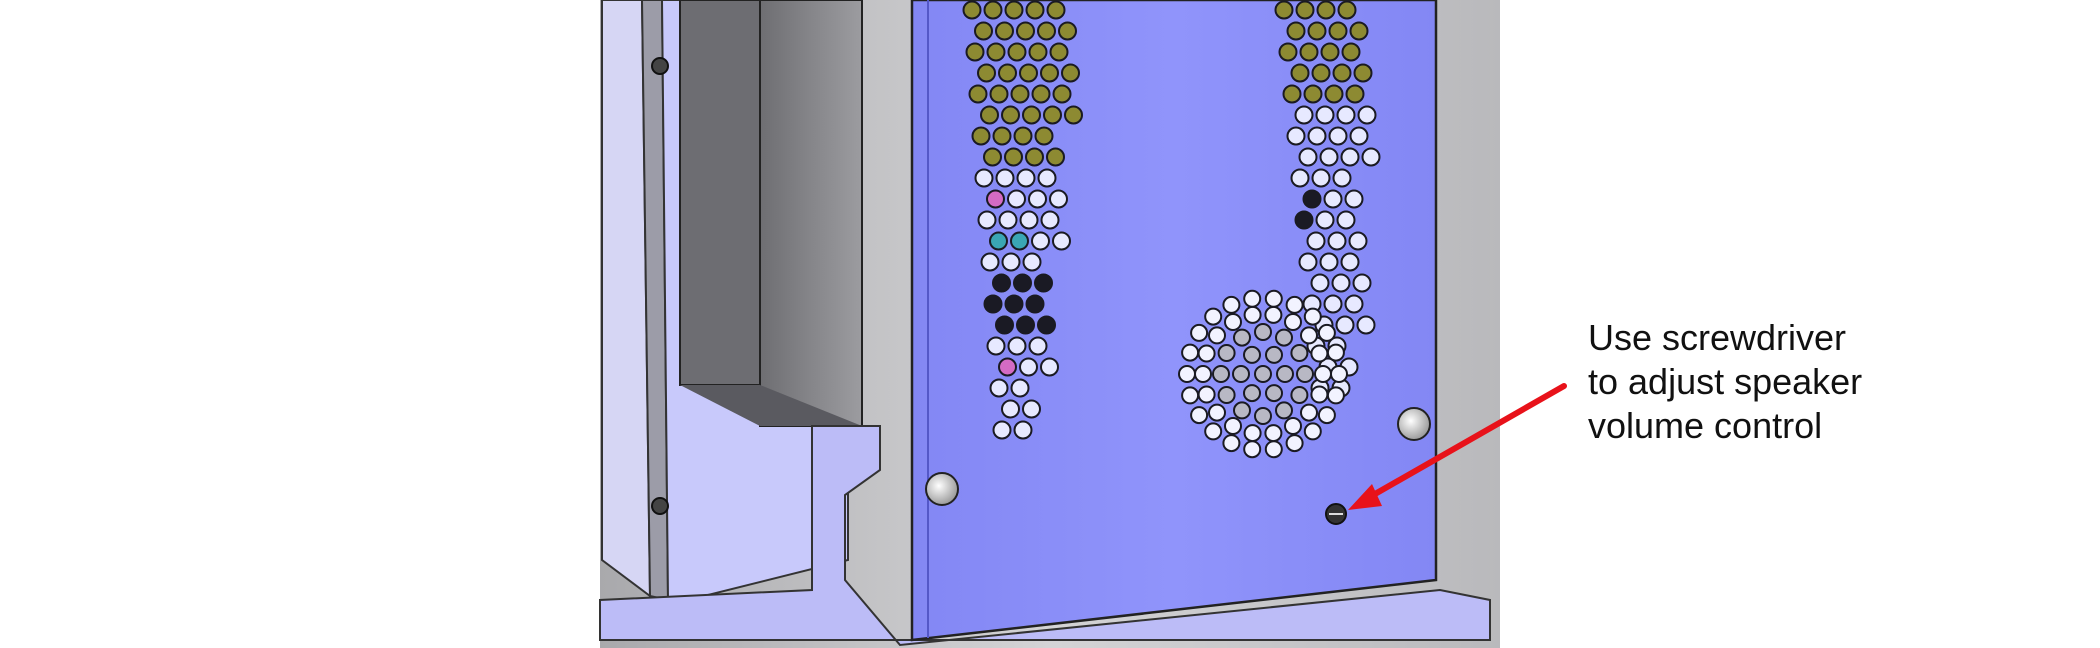 This screenshot has width=2100, height=648. Describe the element at coordinates (1414, 424) in the screenshot. I see `panel-knob-right` at that location.